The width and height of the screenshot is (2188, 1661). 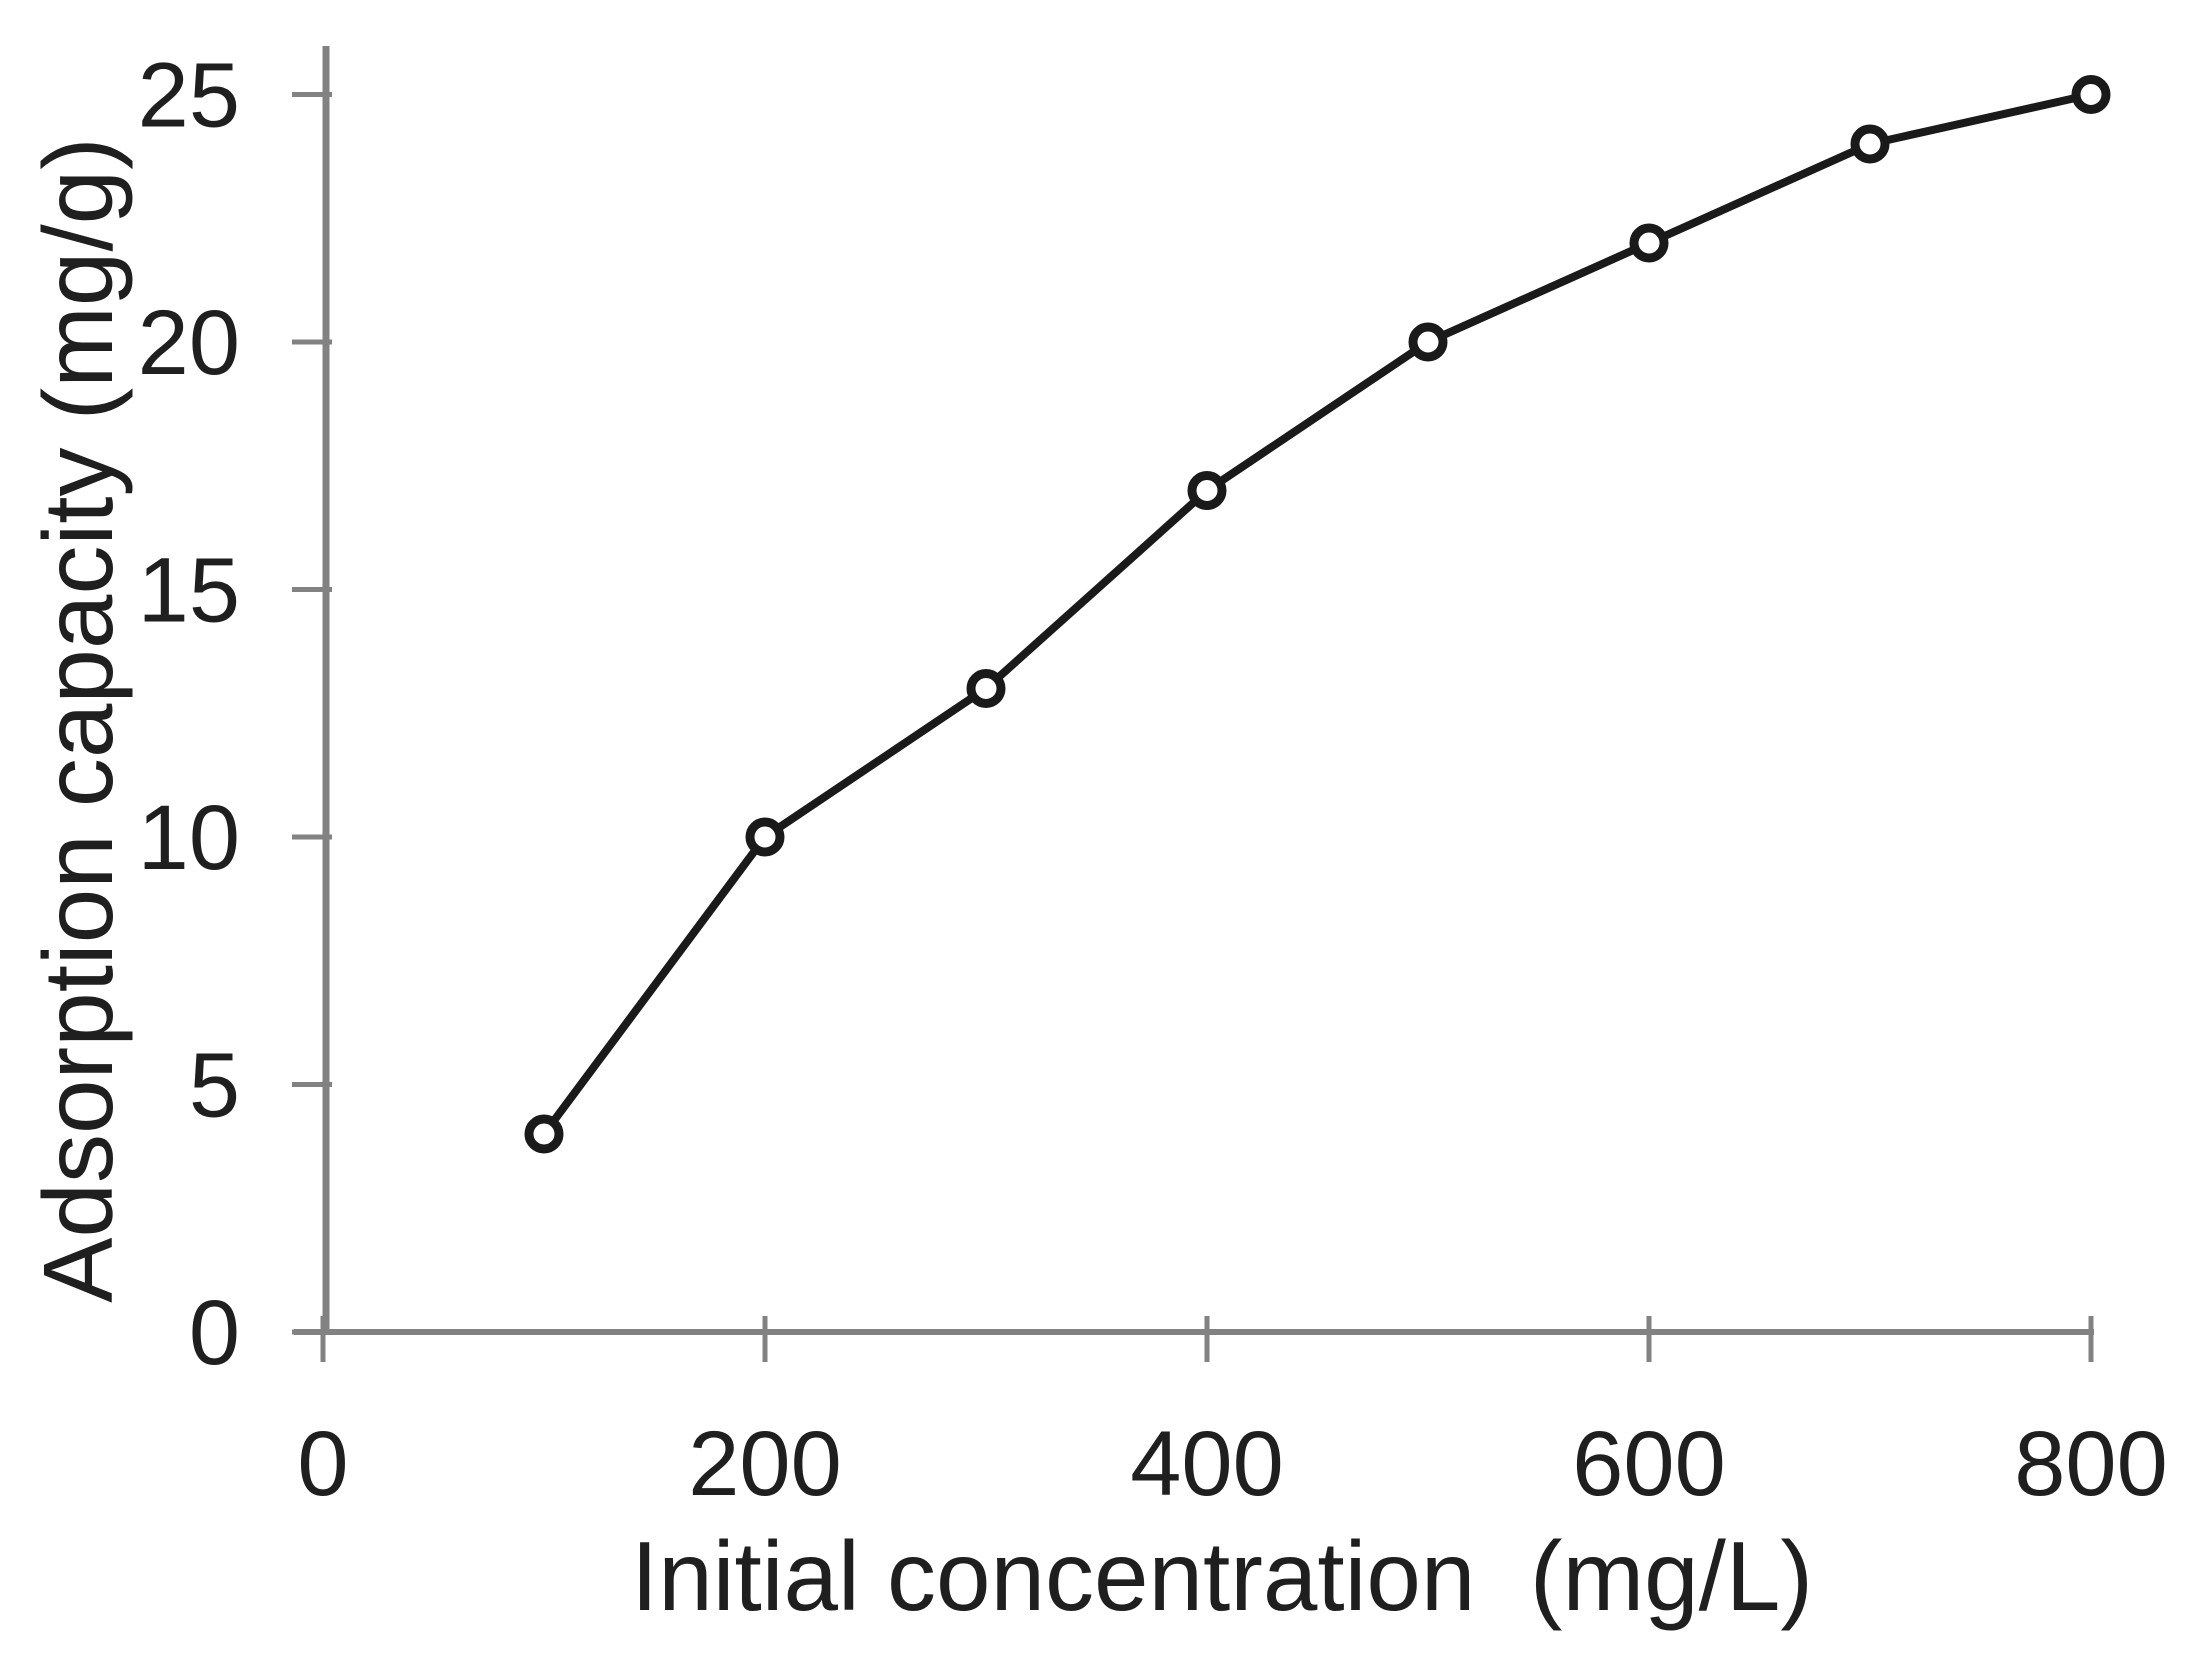 I want to click on x-axis: 0 200 400 600 800, so click(x=1231, y=1415).